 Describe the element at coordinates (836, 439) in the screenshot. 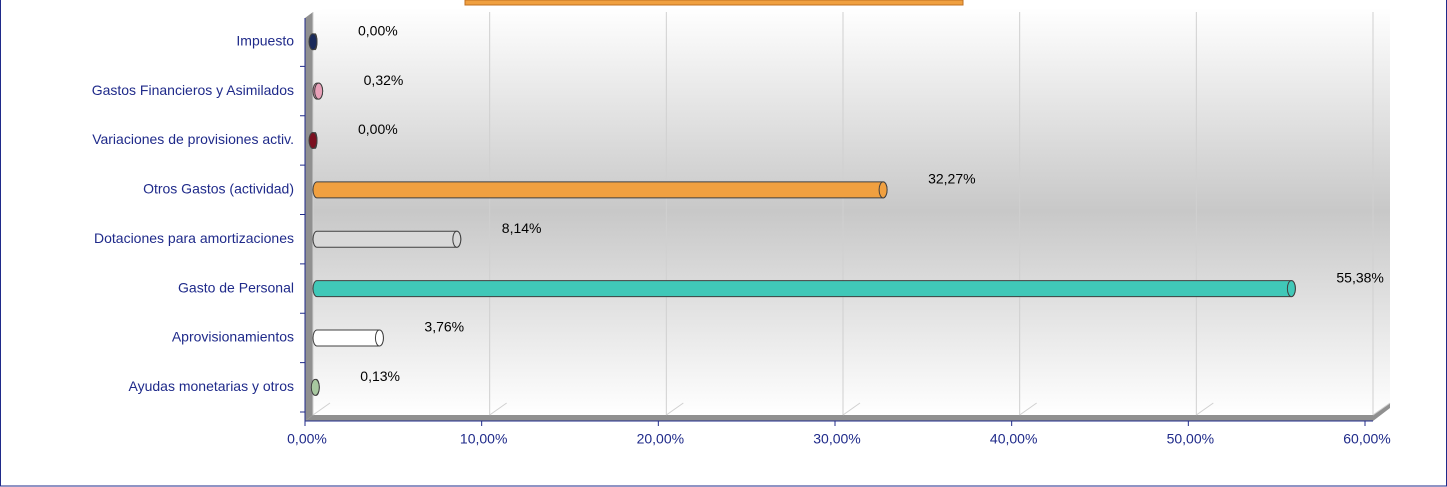

I see `x-tick-label: 30,00%` at that location.